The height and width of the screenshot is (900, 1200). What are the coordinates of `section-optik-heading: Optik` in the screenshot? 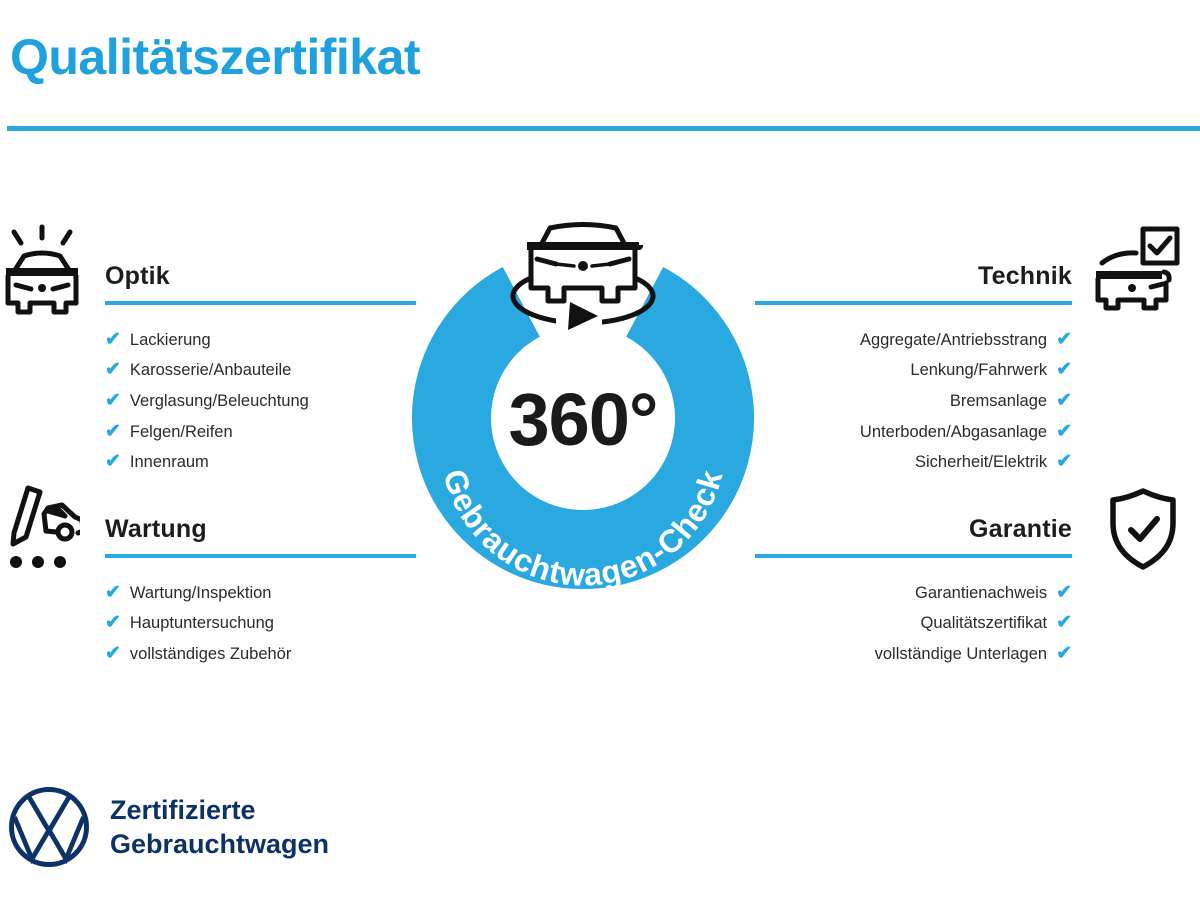 It's located at (260, 283).